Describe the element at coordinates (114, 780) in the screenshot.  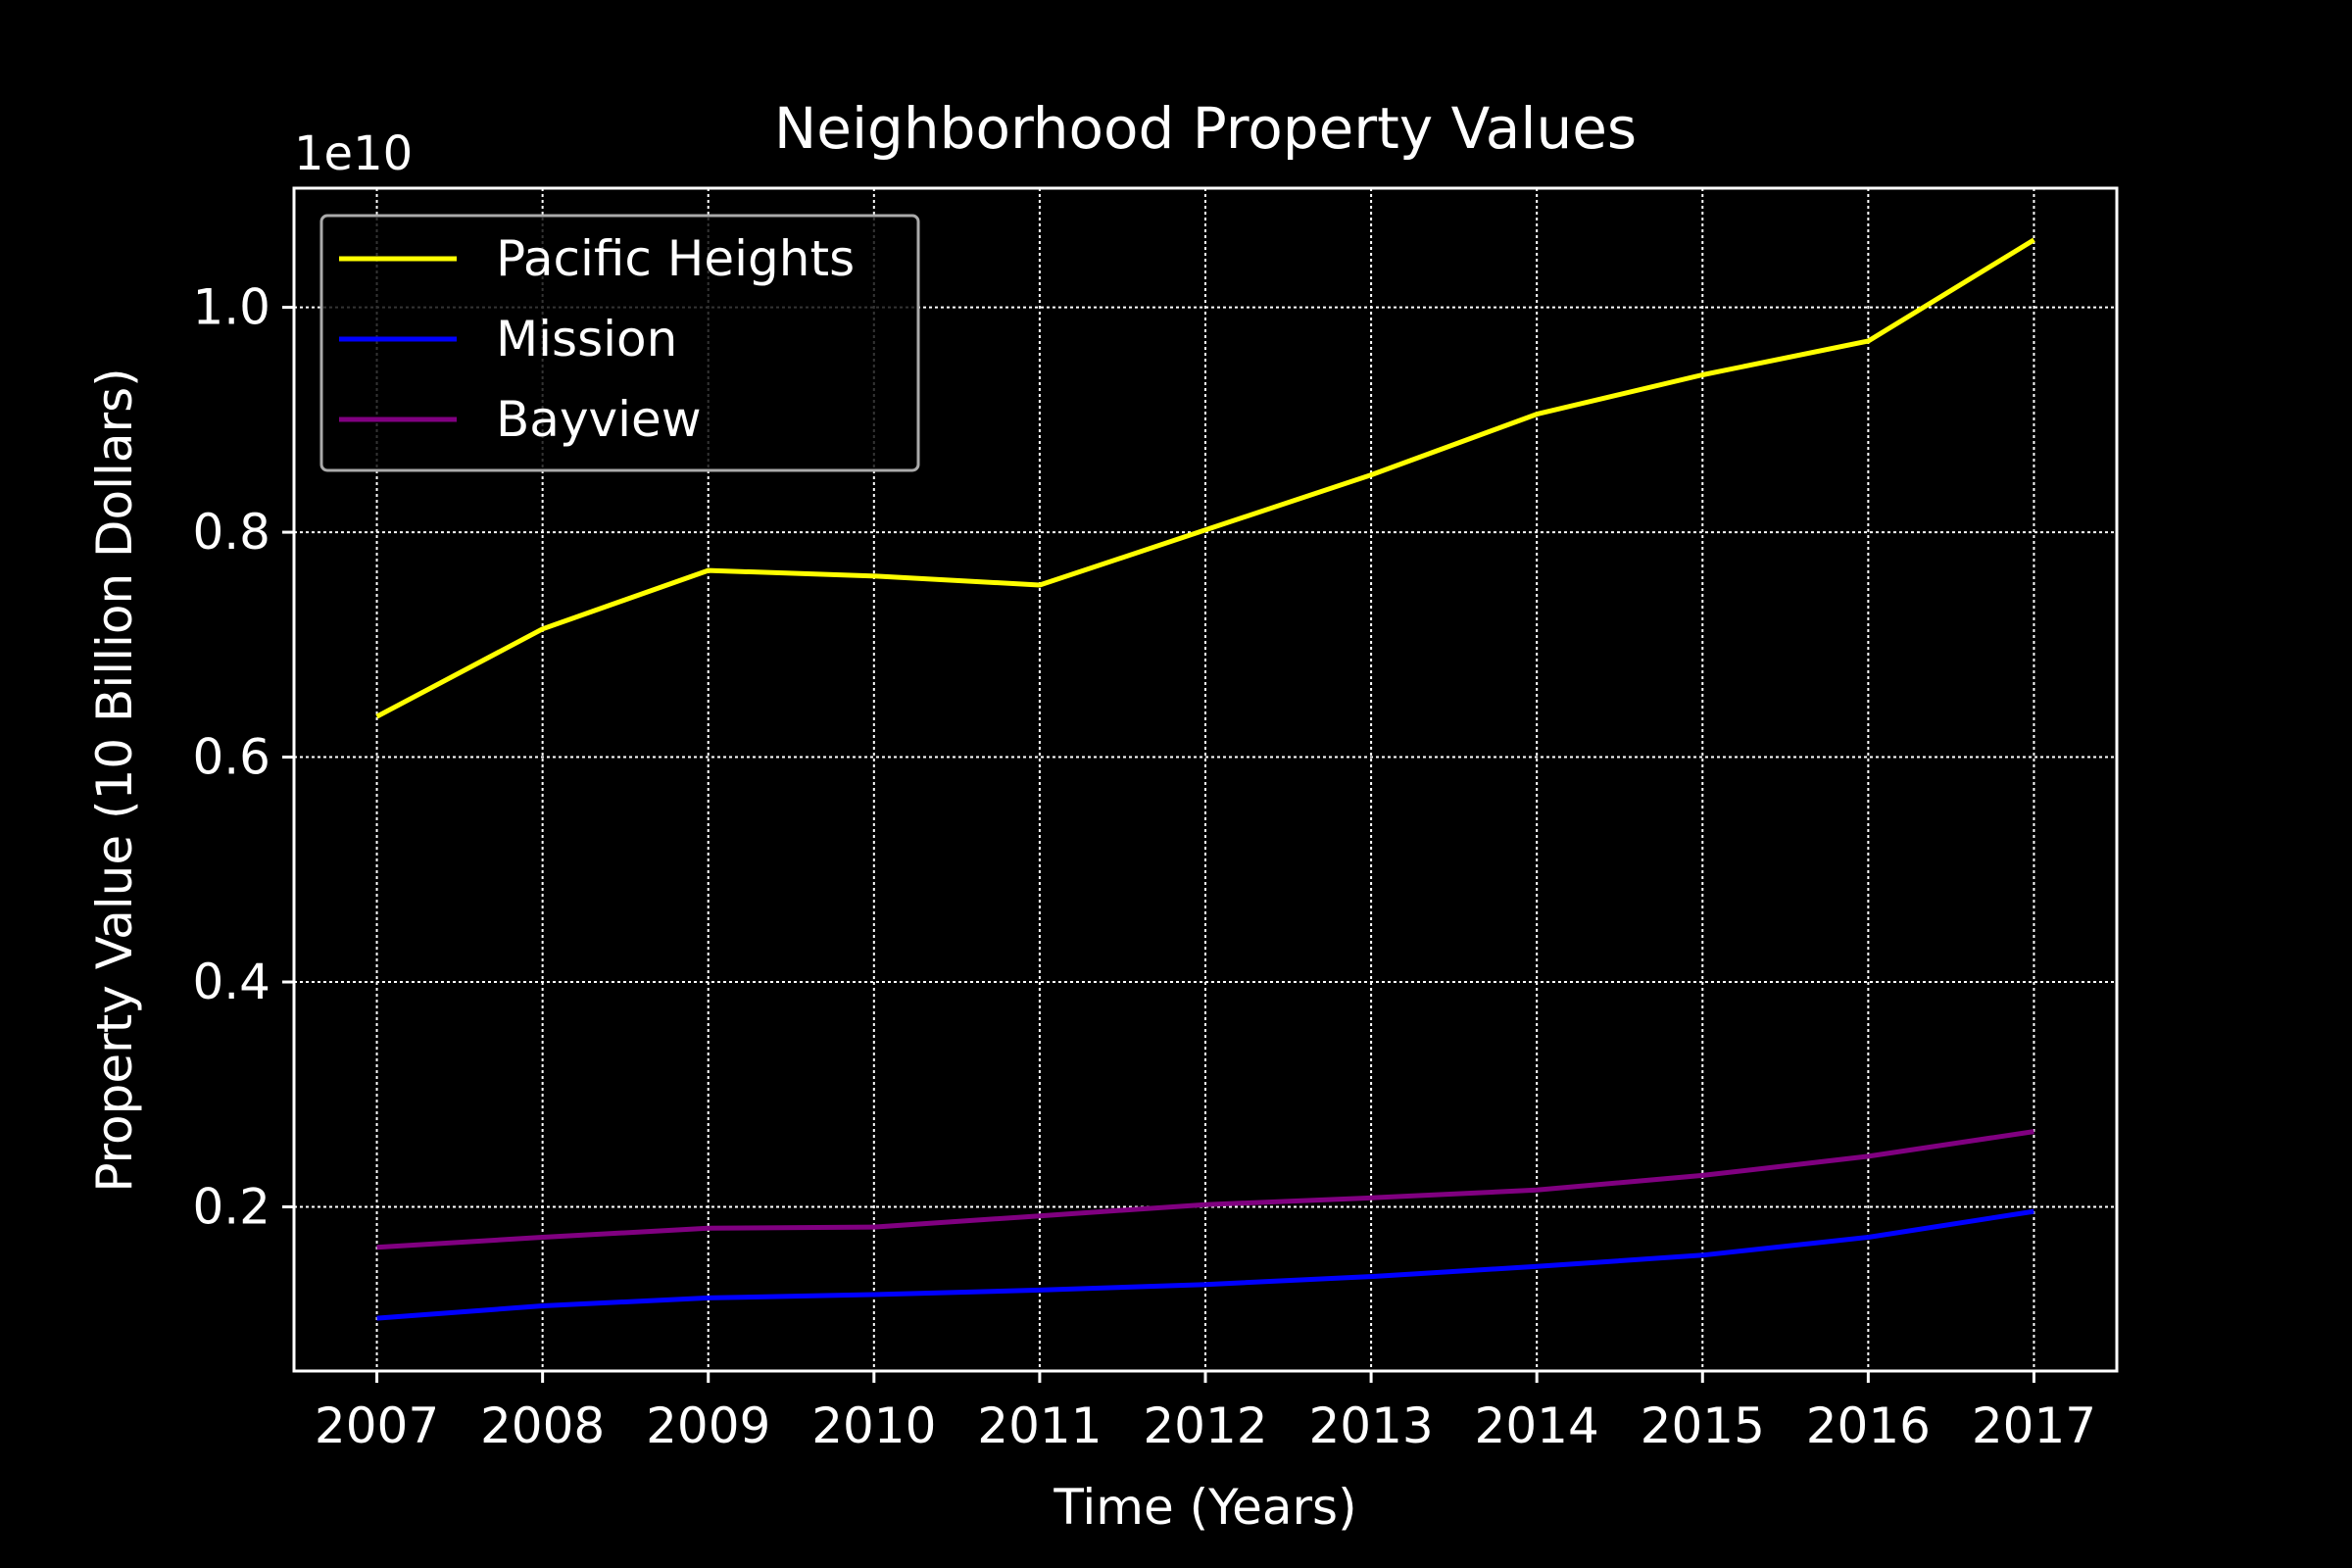
I see `y-axis-label: Property Value (10 Billion Dollars)` at that location.